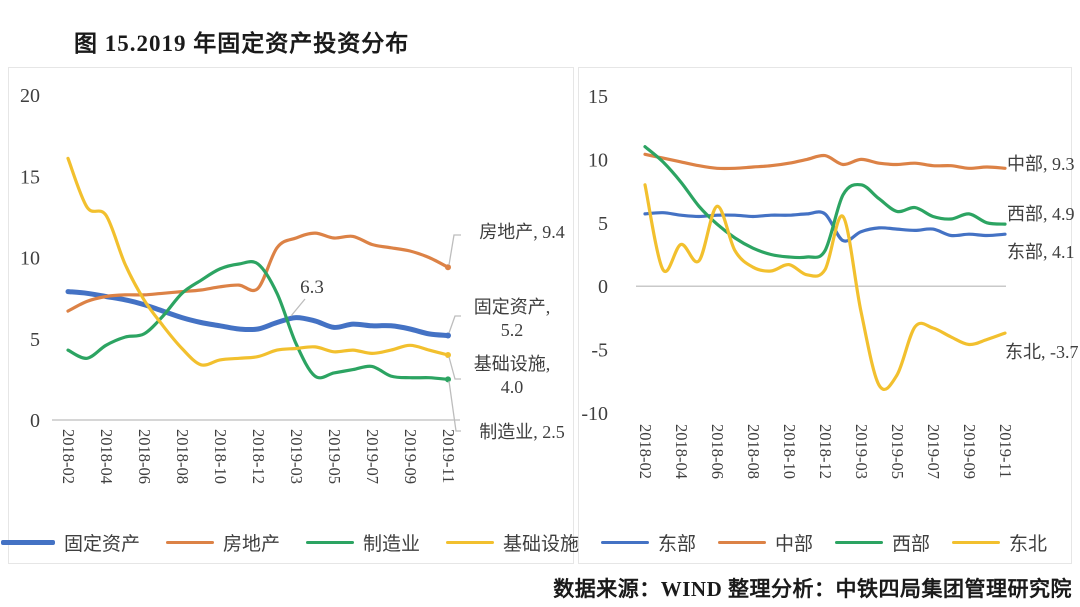  Describe the element at coordinates (676, 544) in the screenshot. I see `legend-label: 东部` at that location.